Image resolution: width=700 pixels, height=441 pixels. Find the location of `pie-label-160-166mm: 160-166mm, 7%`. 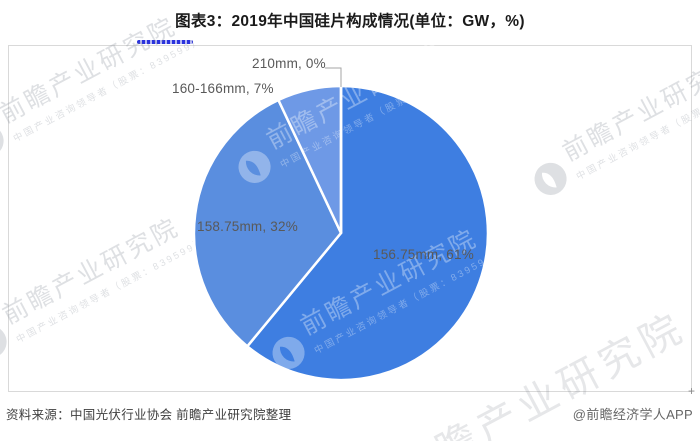

pie-label-160-166mm: 160-166mm, 7% is located at coordinates (223, 88).